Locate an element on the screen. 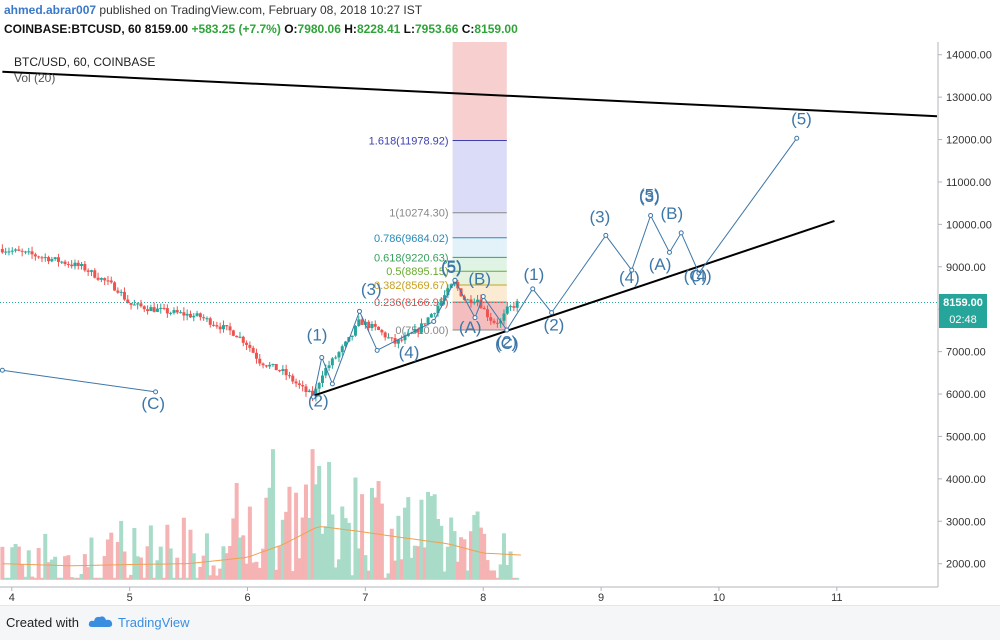 This screenshot has width=1000, height=640. price-tick-label: 5000.00 is located at coordinates (966, 437).